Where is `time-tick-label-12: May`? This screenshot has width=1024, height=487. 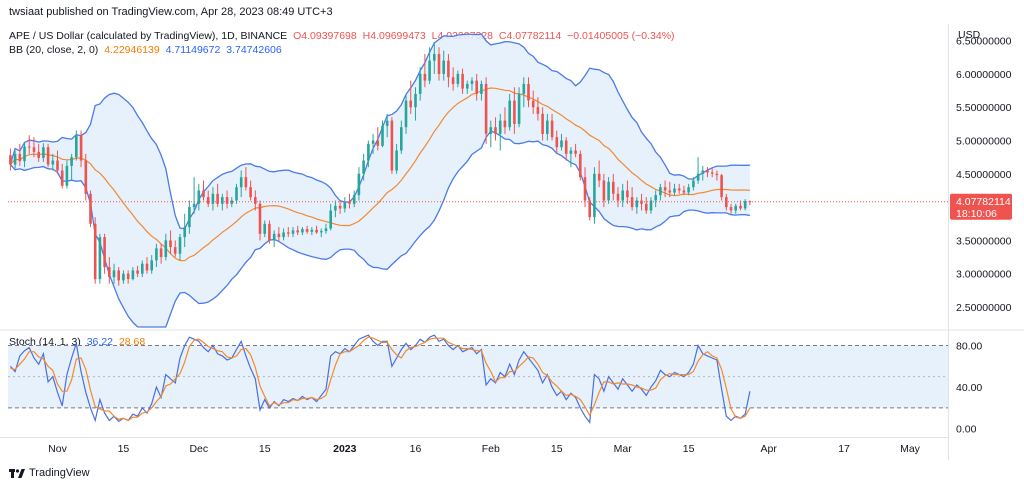
time-tick-label-12: May is located at coordinates (910, 449).